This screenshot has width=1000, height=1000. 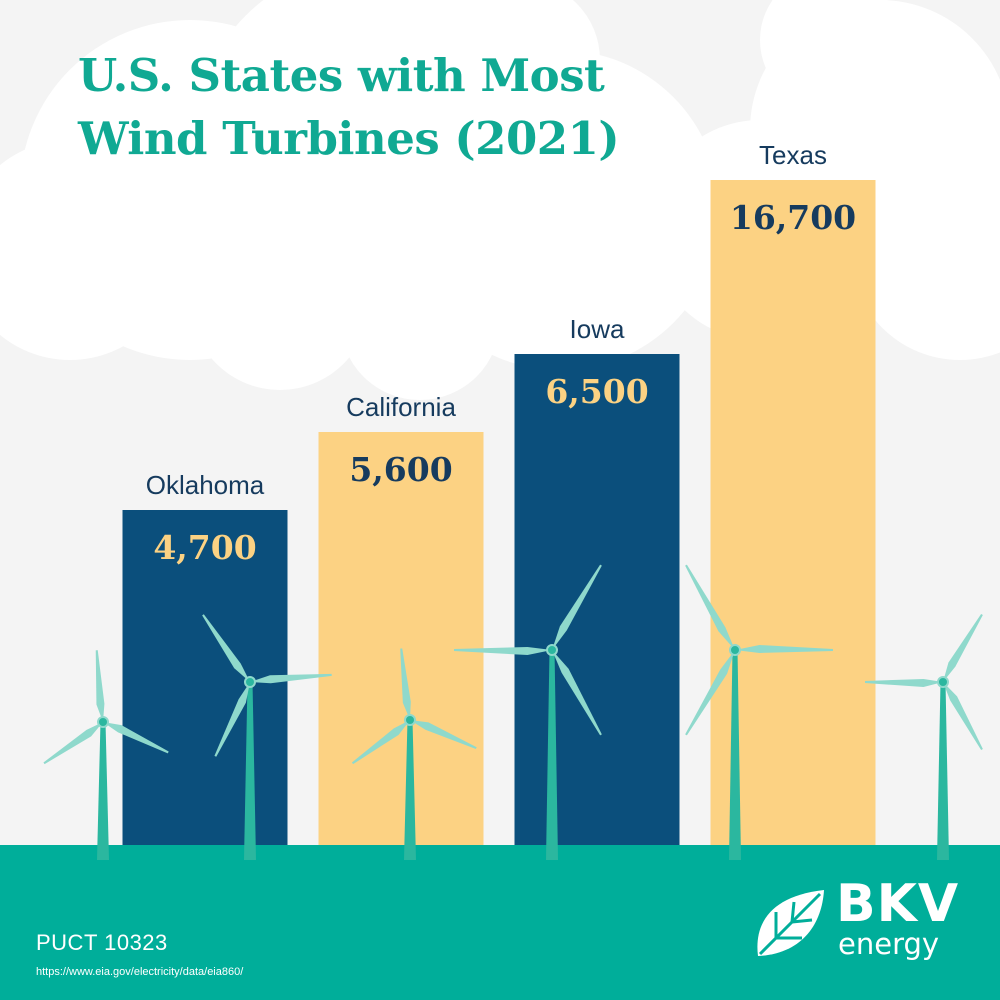 I want to click on bar-california, so click(x=401, y=638).